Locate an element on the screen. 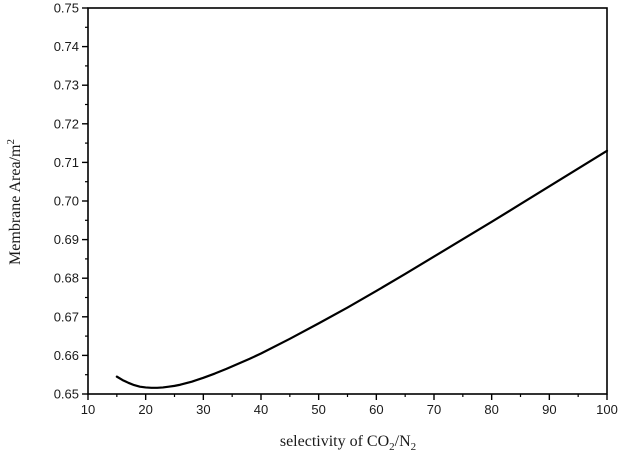 This screenshot has height=454, width=620. y-axis-title-superscript: 2 is located at coordinates (11, 142).